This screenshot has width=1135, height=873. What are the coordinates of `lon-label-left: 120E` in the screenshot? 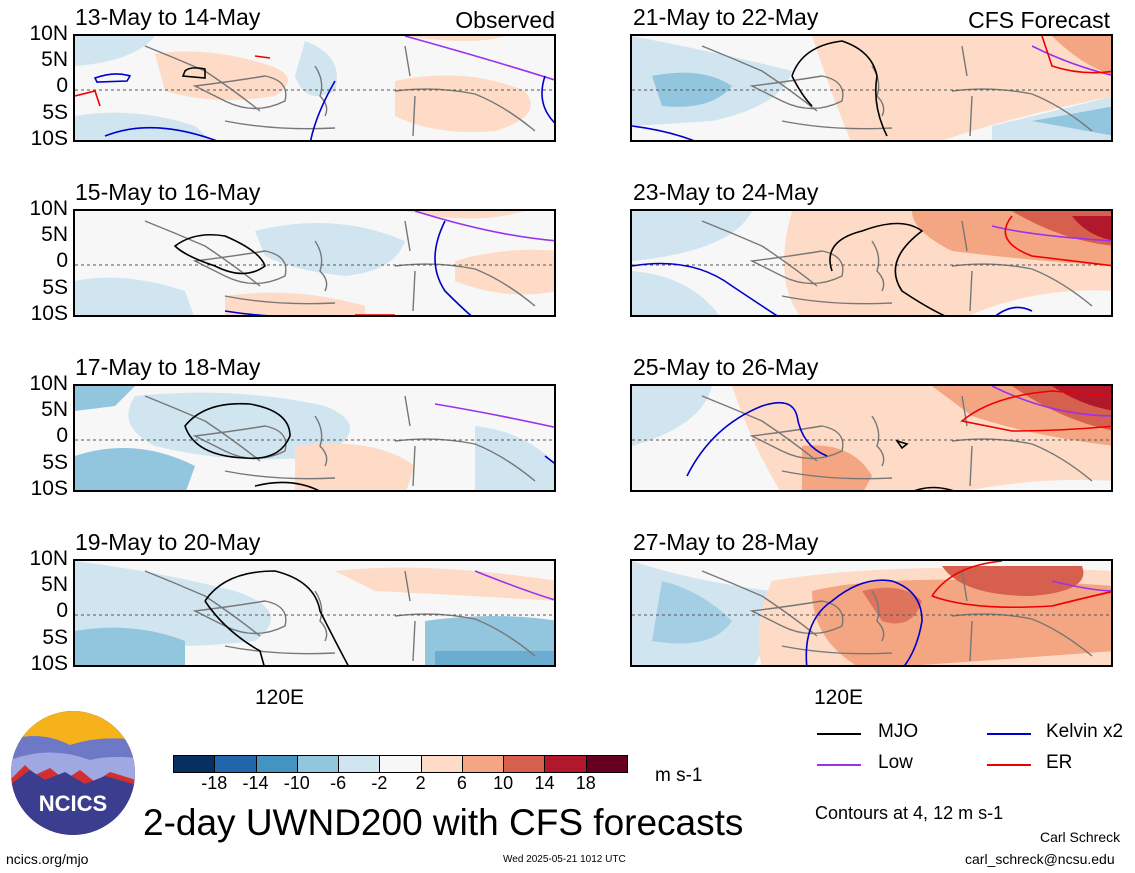 It's located at (280, 697).